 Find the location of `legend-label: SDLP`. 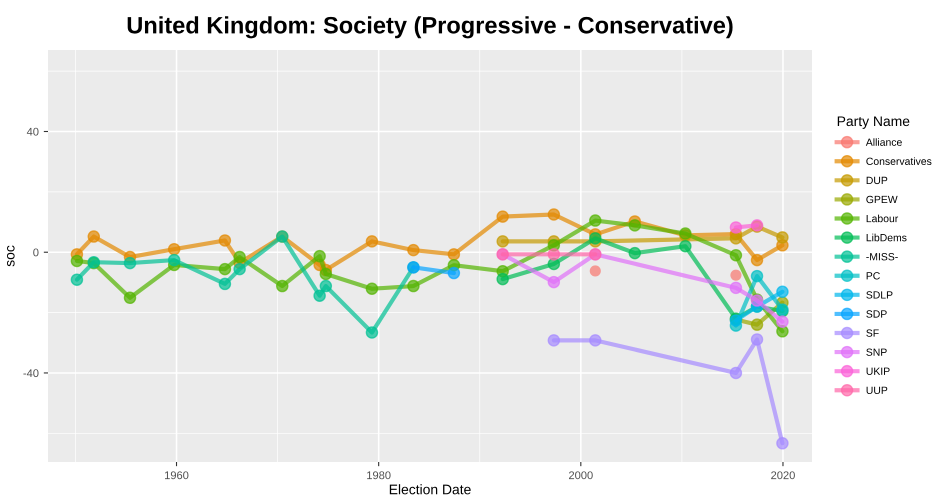

legend-label: SDLP is located at coordinates (879, 295).